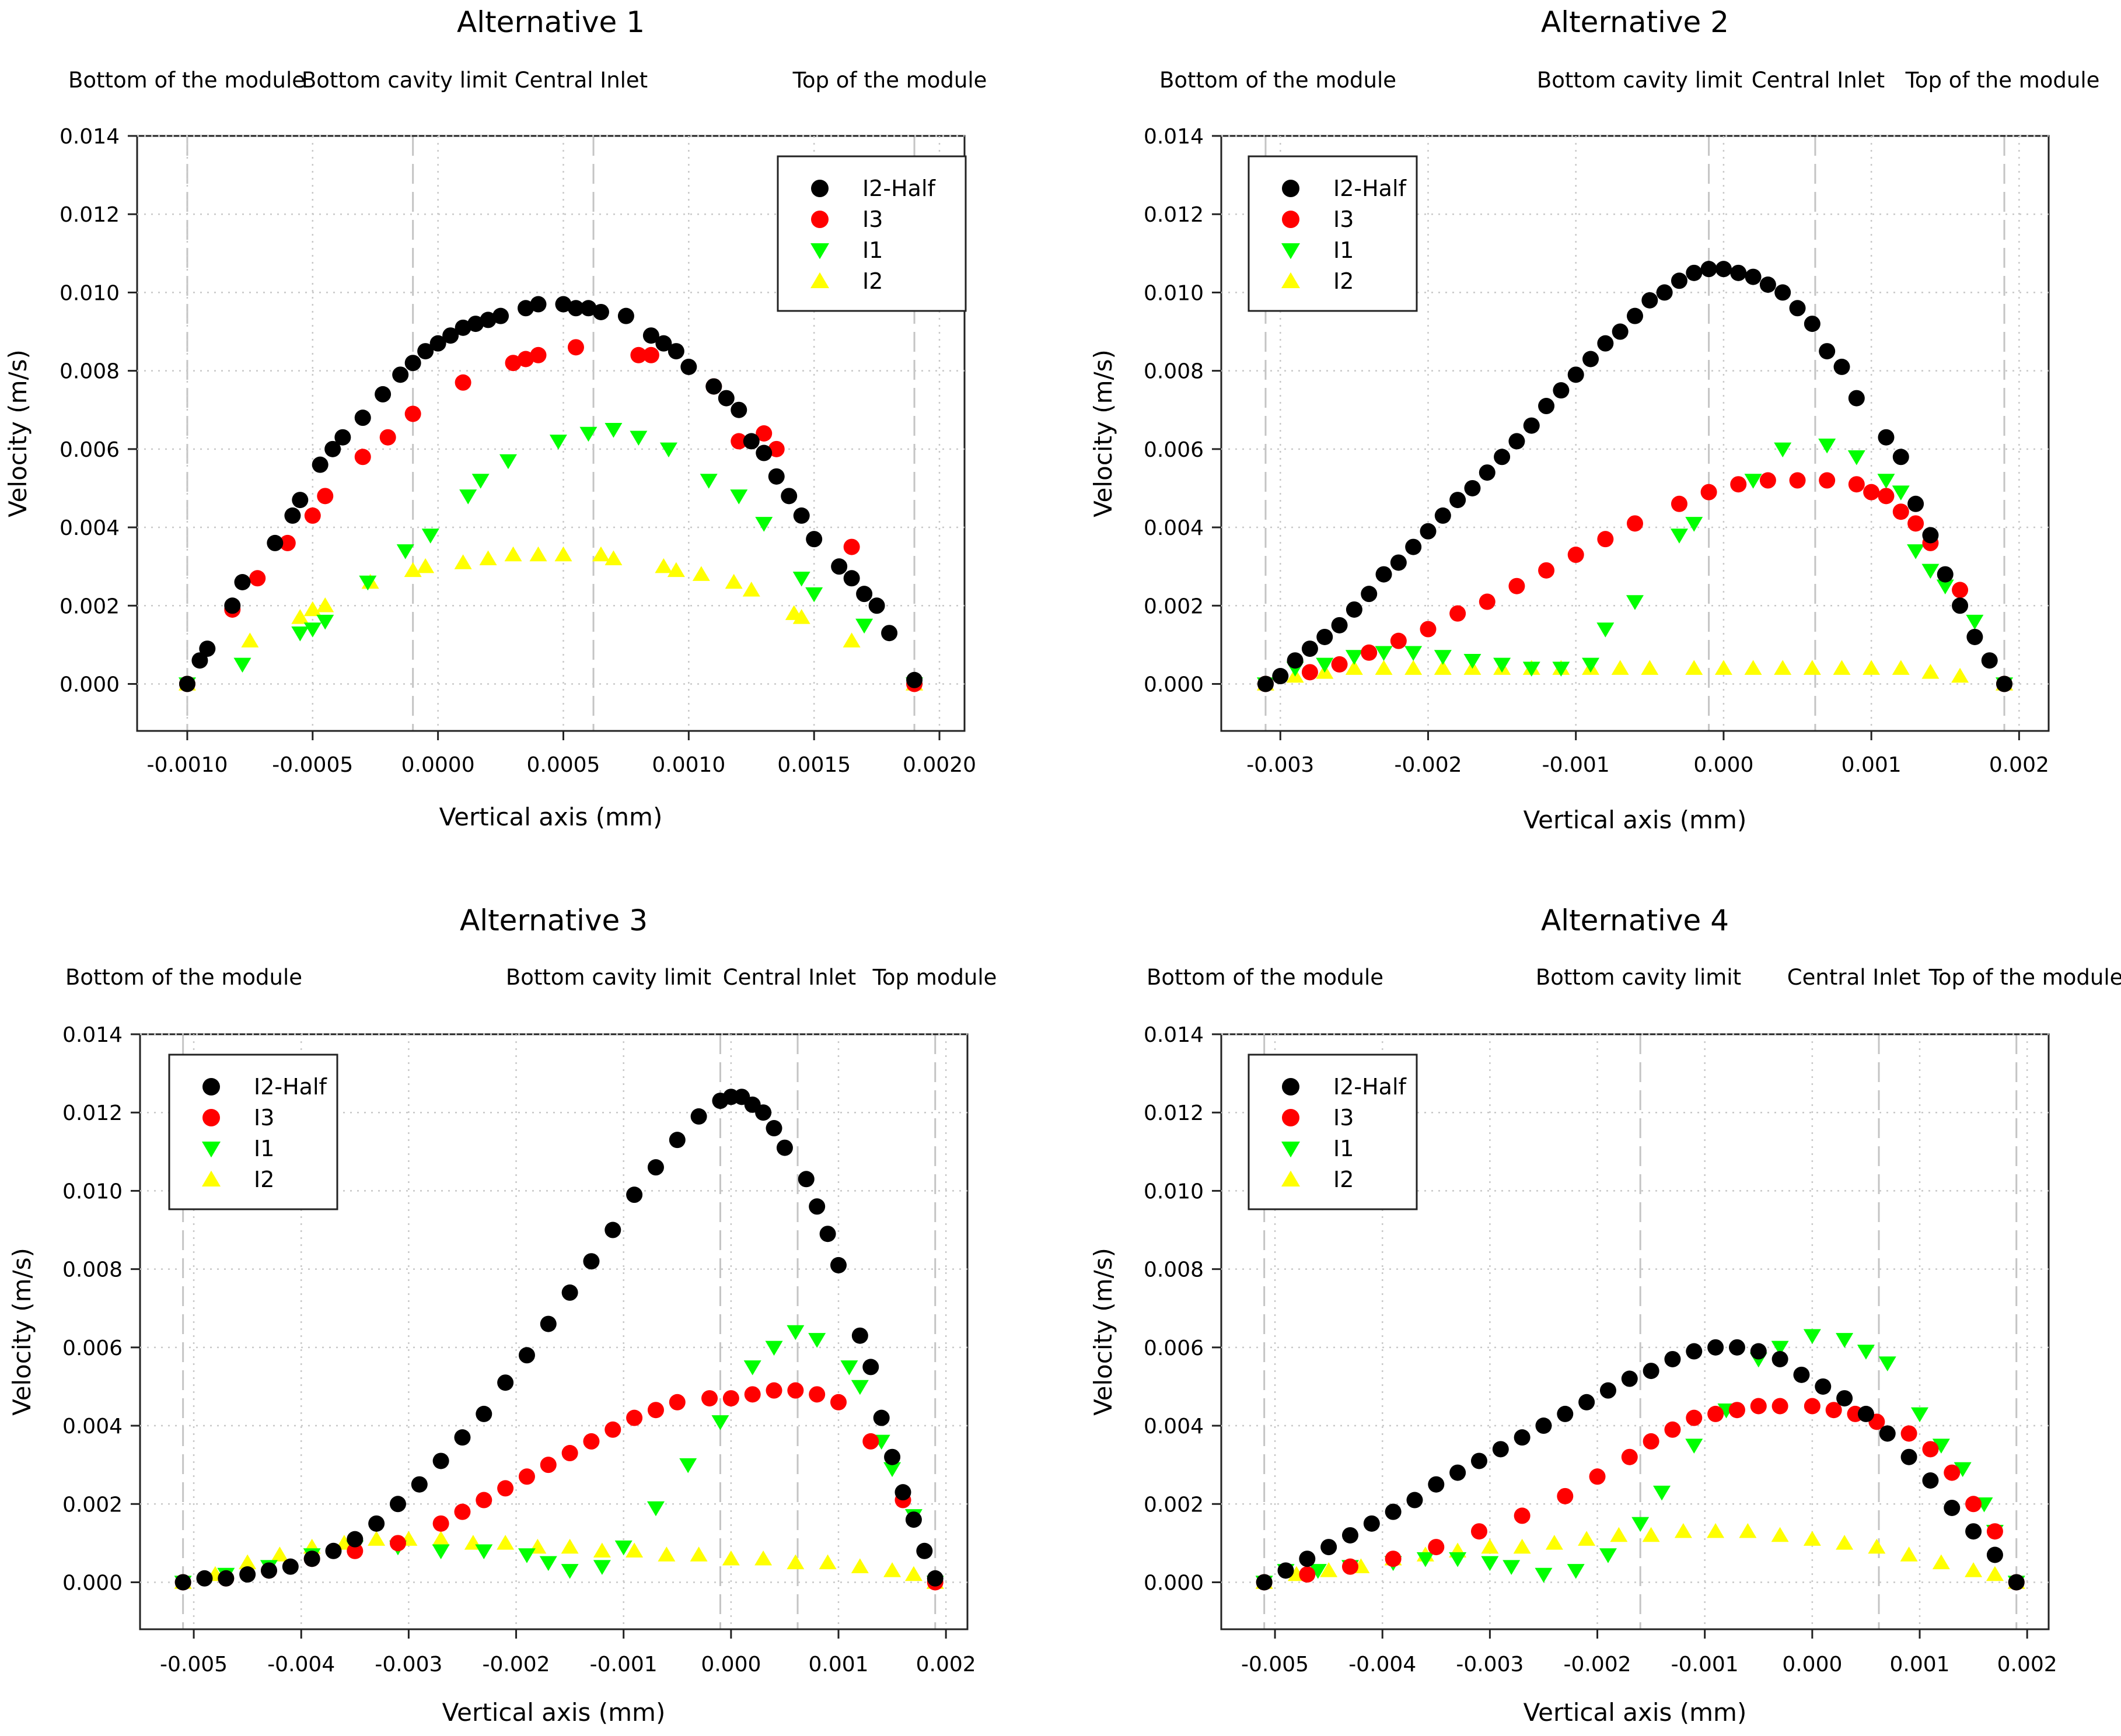 The height and width of the screenshot is (1736, 2121). Describe the element at coordinates (1278, 80) in the screenshot. I see `reference-line-label: Bottom of the module` at that location.